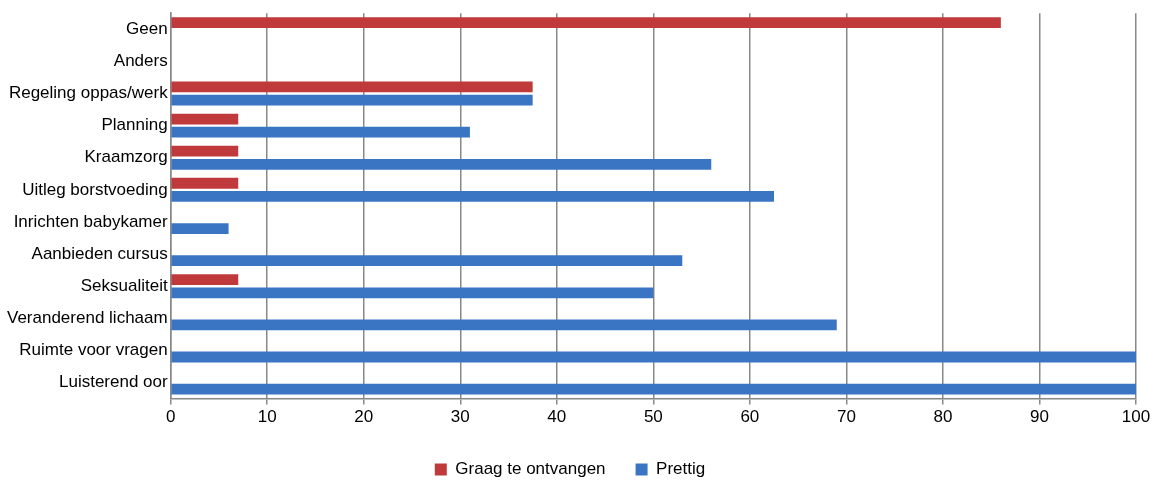 This screenshot has width=1160, height=496. What do you see at coordinates (1136, 417) in the screenshot?
I see `x-tick-label: 100` at bounding box center [1136, 417].